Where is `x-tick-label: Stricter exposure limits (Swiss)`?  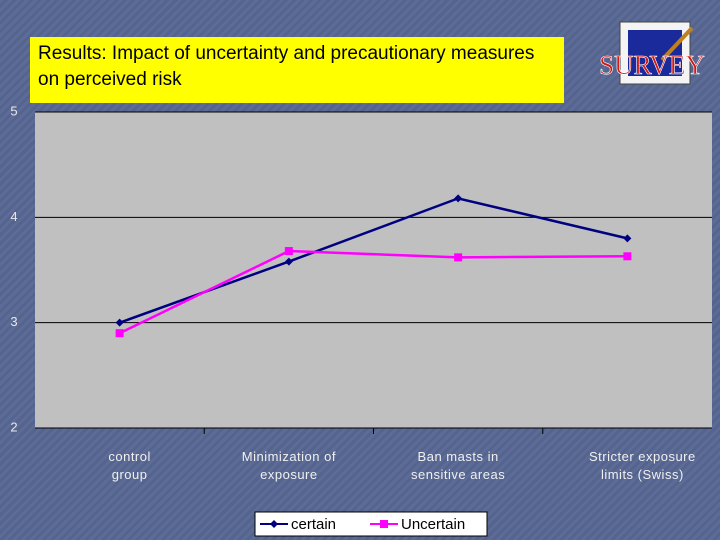 x-tick-label: Stricter exposure limits (Swiss) is located at coordinates (642, 465).